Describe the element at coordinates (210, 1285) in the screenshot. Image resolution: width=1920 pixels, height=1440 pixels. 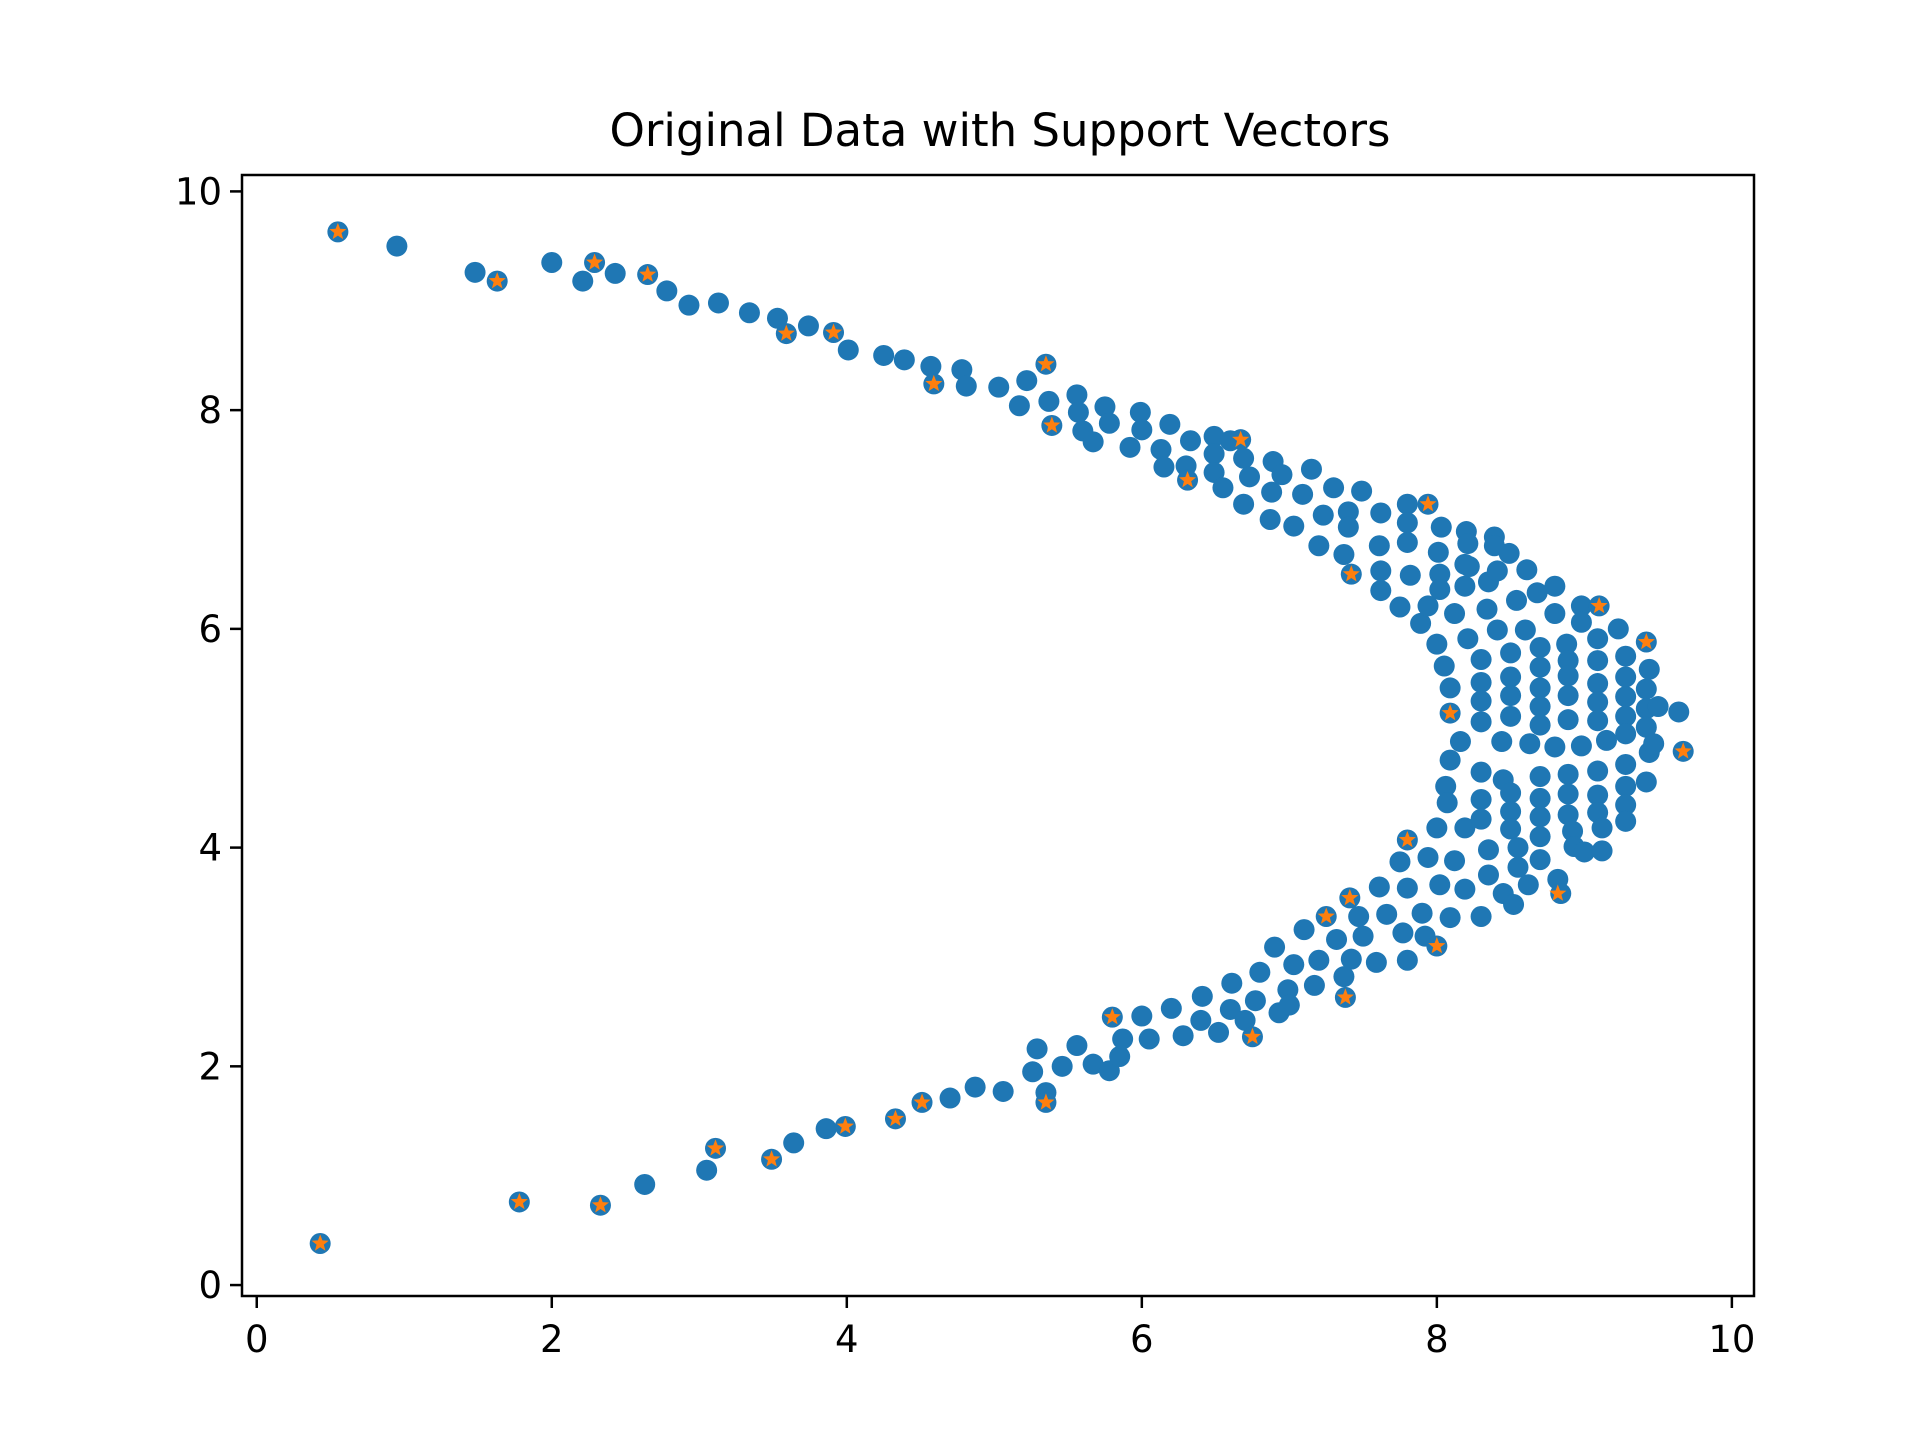
I see `y-tick-label: 0` at that location.